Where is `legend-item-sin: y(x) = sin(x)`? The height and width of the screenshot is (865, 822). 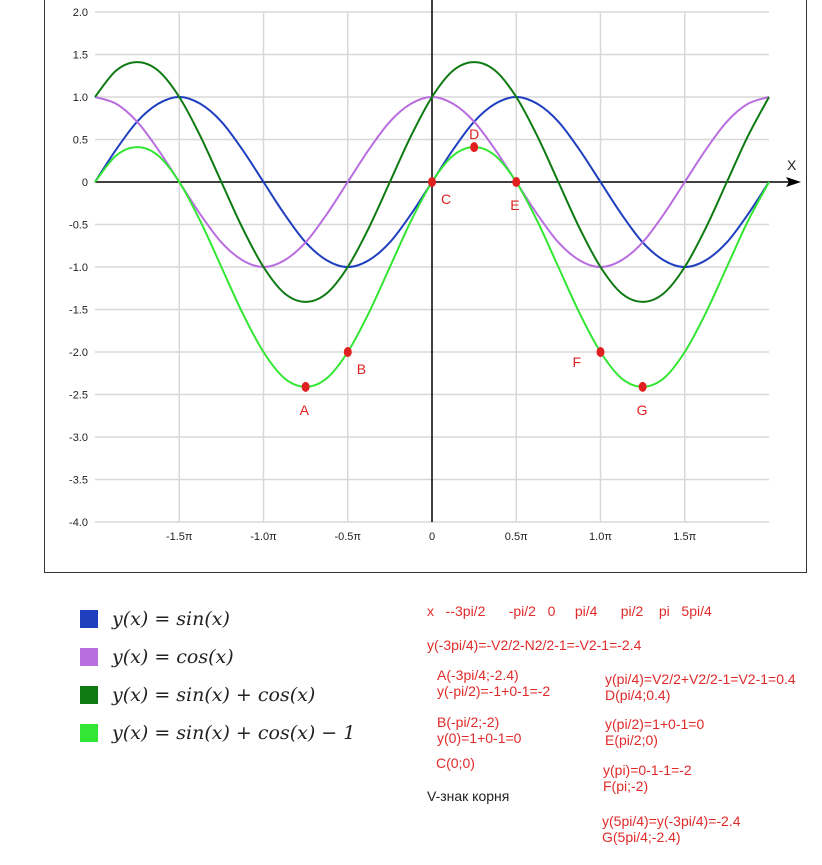
legend-item-sin: y(x) = sin(x) is located at coordinates (217, 619).